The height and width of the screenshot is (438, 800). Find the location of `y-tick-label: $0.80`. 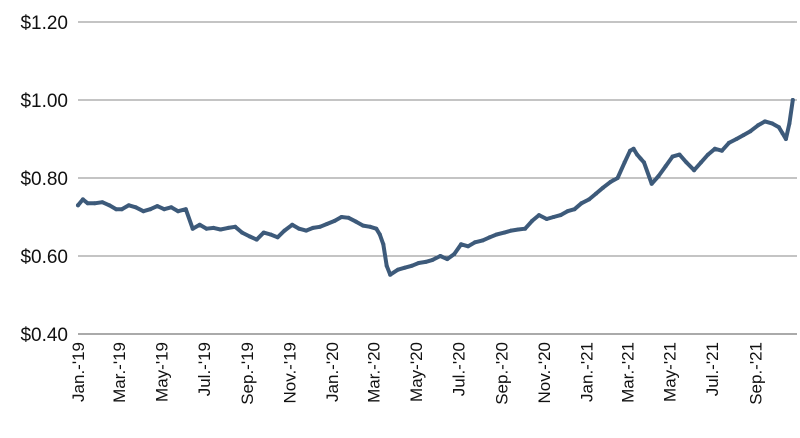

y-tick-label: $0.80 is located at coordinates (44, 179).